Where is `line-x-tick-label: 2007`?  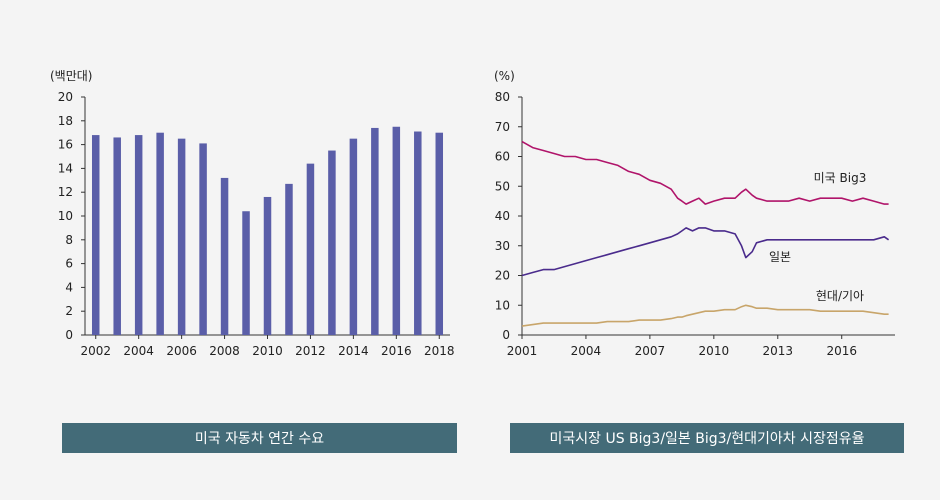
line-x-tick-label: 2007 is located at coordinates (650, 351).